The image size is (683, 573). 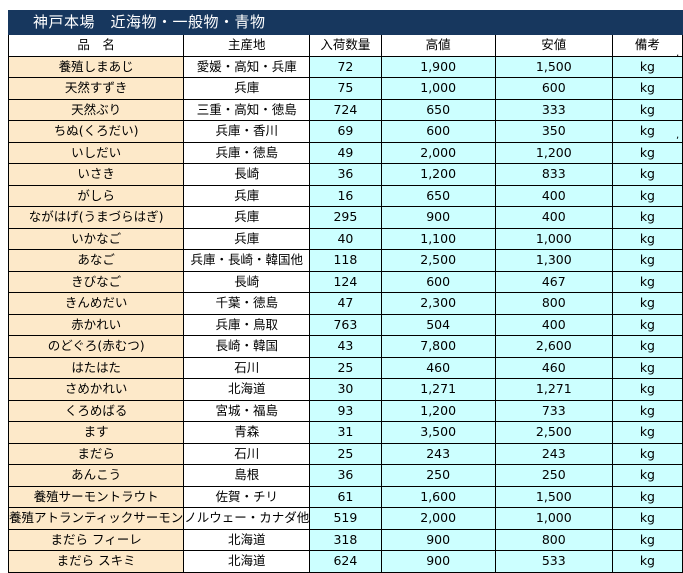 I want to click on cell-quantity: 61, so click(x=345, y=496).